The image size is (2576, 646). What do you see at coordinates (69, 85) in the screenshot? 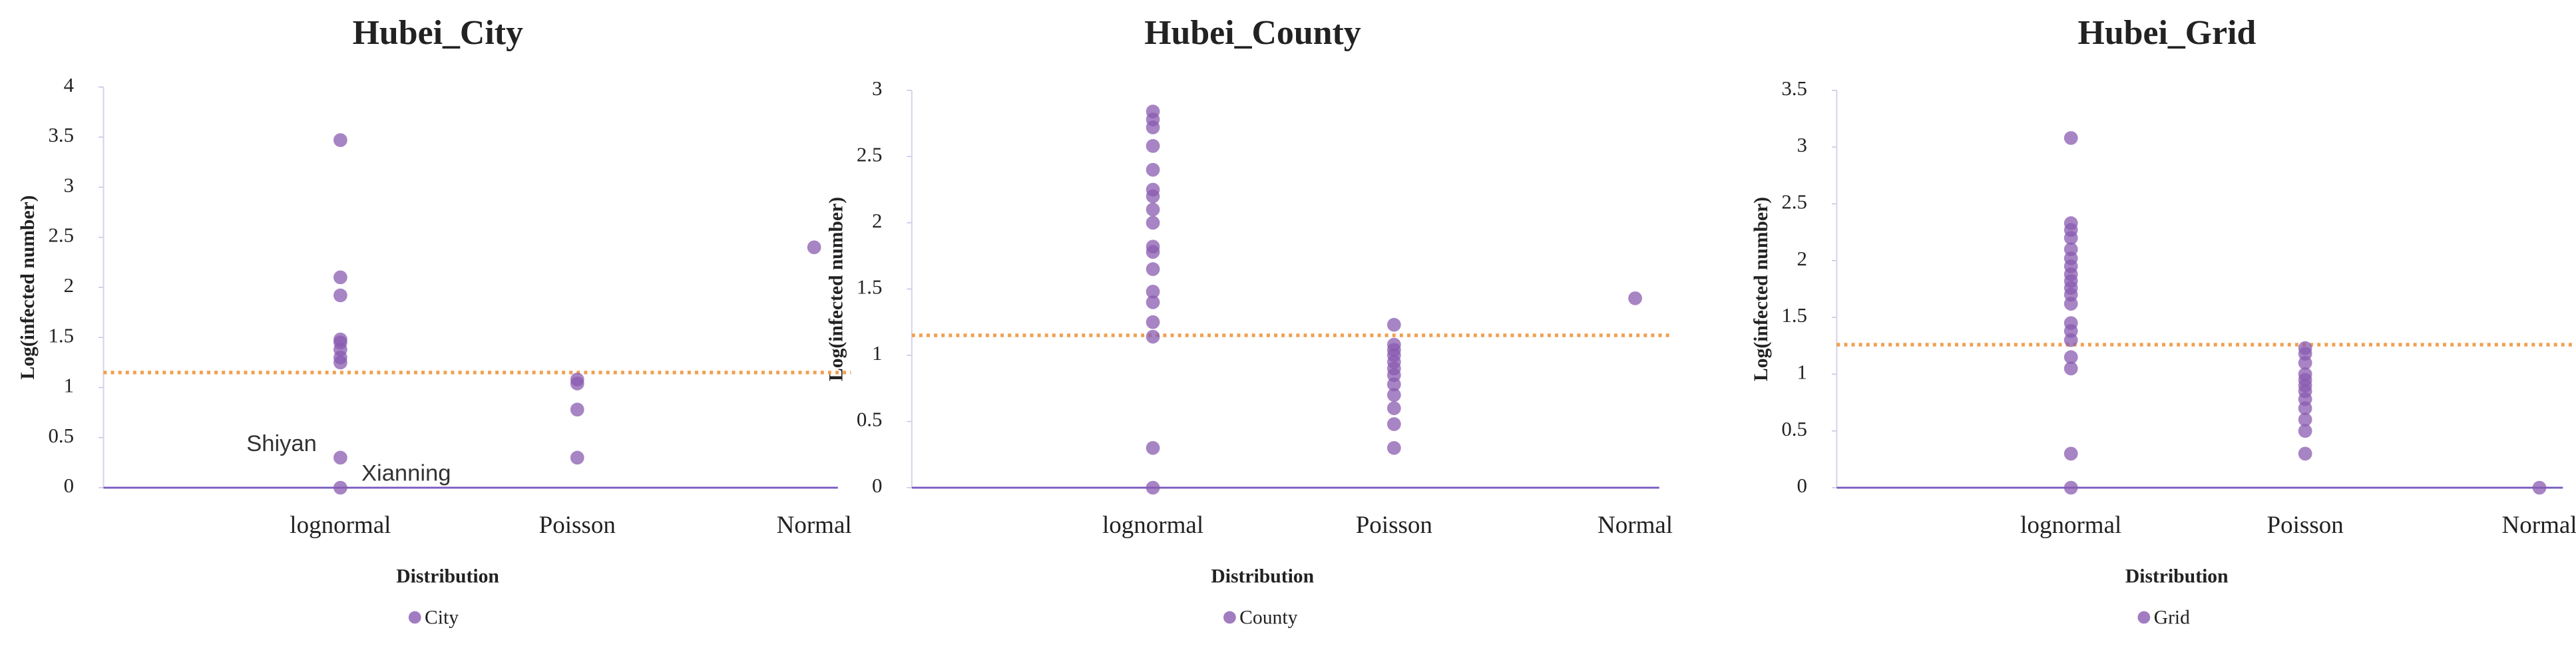
I see `y-tick-label: 4` at bounding box center [69, 85].